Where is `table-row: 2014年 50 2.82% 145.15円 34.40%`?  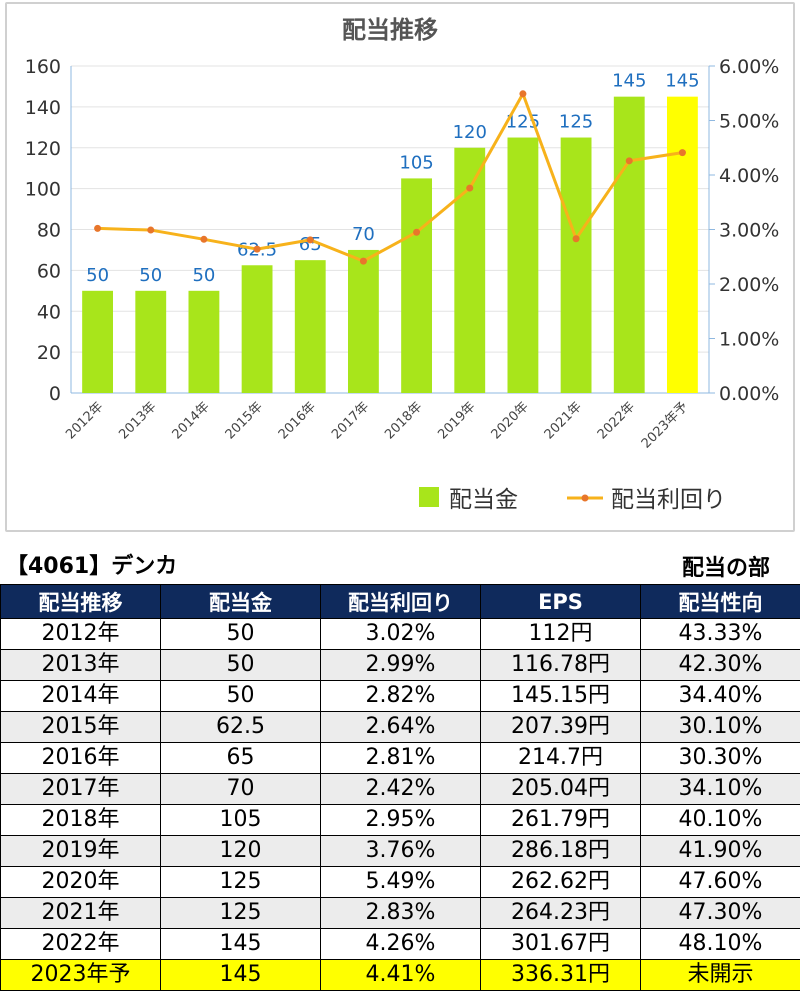 table-row: 2014年 50 2.82% 145.15円 34.40% is located at coordinates (400, 696).